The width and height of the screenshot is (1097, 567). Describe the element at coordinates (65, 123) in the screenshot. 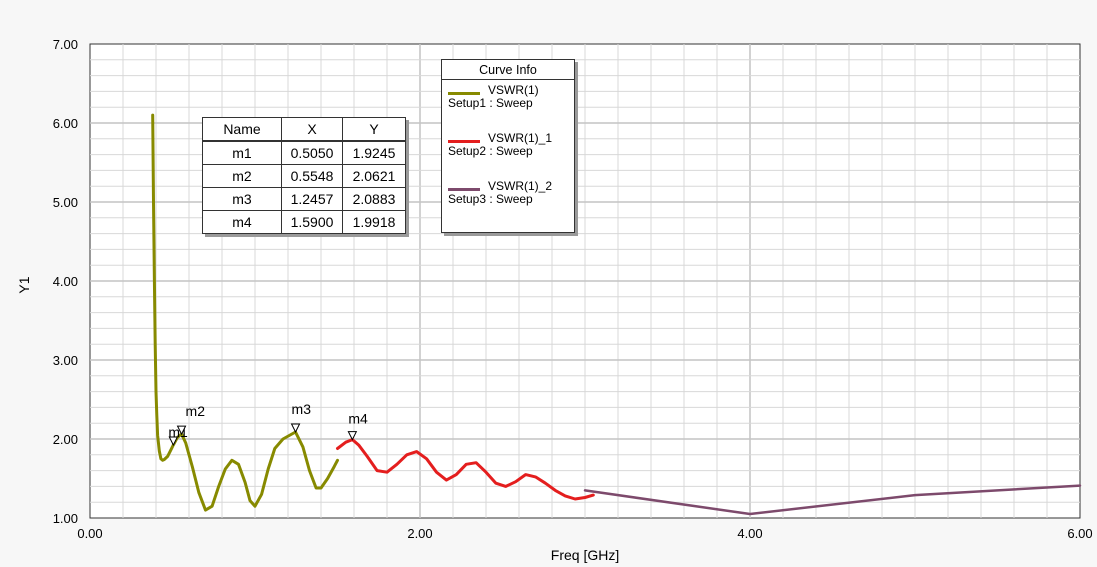

I see `y-tick-label: 6.00` at that location.